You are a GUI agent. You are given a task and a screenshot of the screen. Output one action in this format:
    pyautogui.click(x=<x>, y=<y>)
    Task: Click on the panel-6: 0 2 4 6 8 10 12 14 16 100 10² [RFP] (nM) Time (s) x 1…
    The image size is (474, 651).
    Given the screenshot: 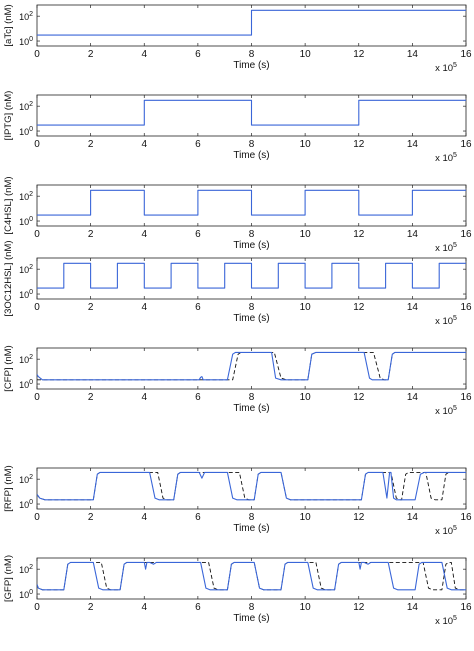 What is the action you would take?
    pyautogui.click(x=237, y=501)
    